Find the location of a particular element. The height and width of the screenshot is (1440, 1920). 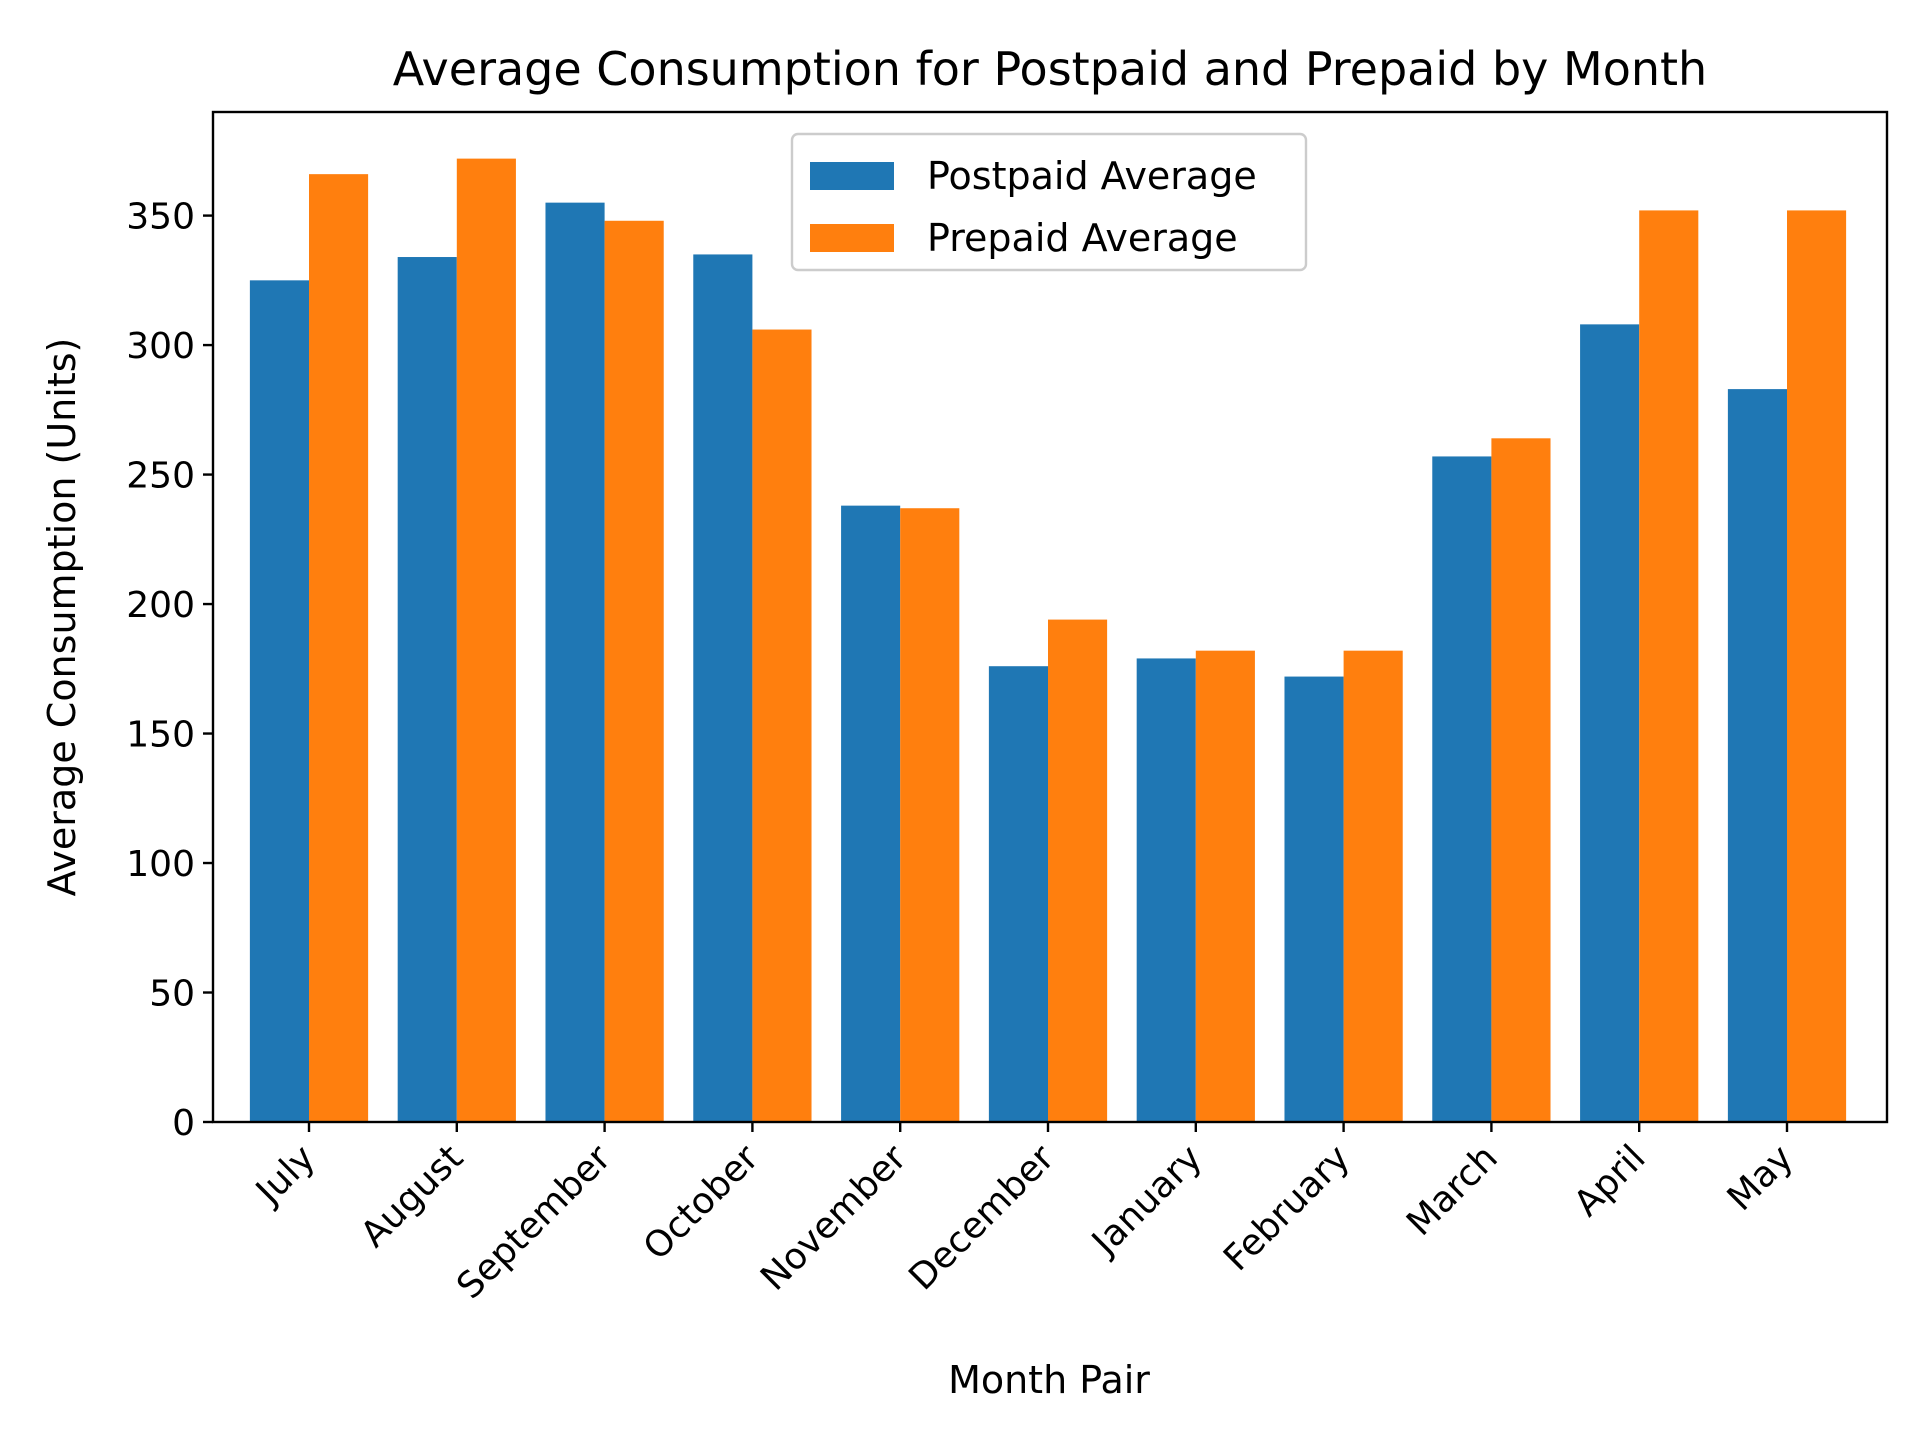

x-tick-label-february: February is located at coordinates (1287, 1208).